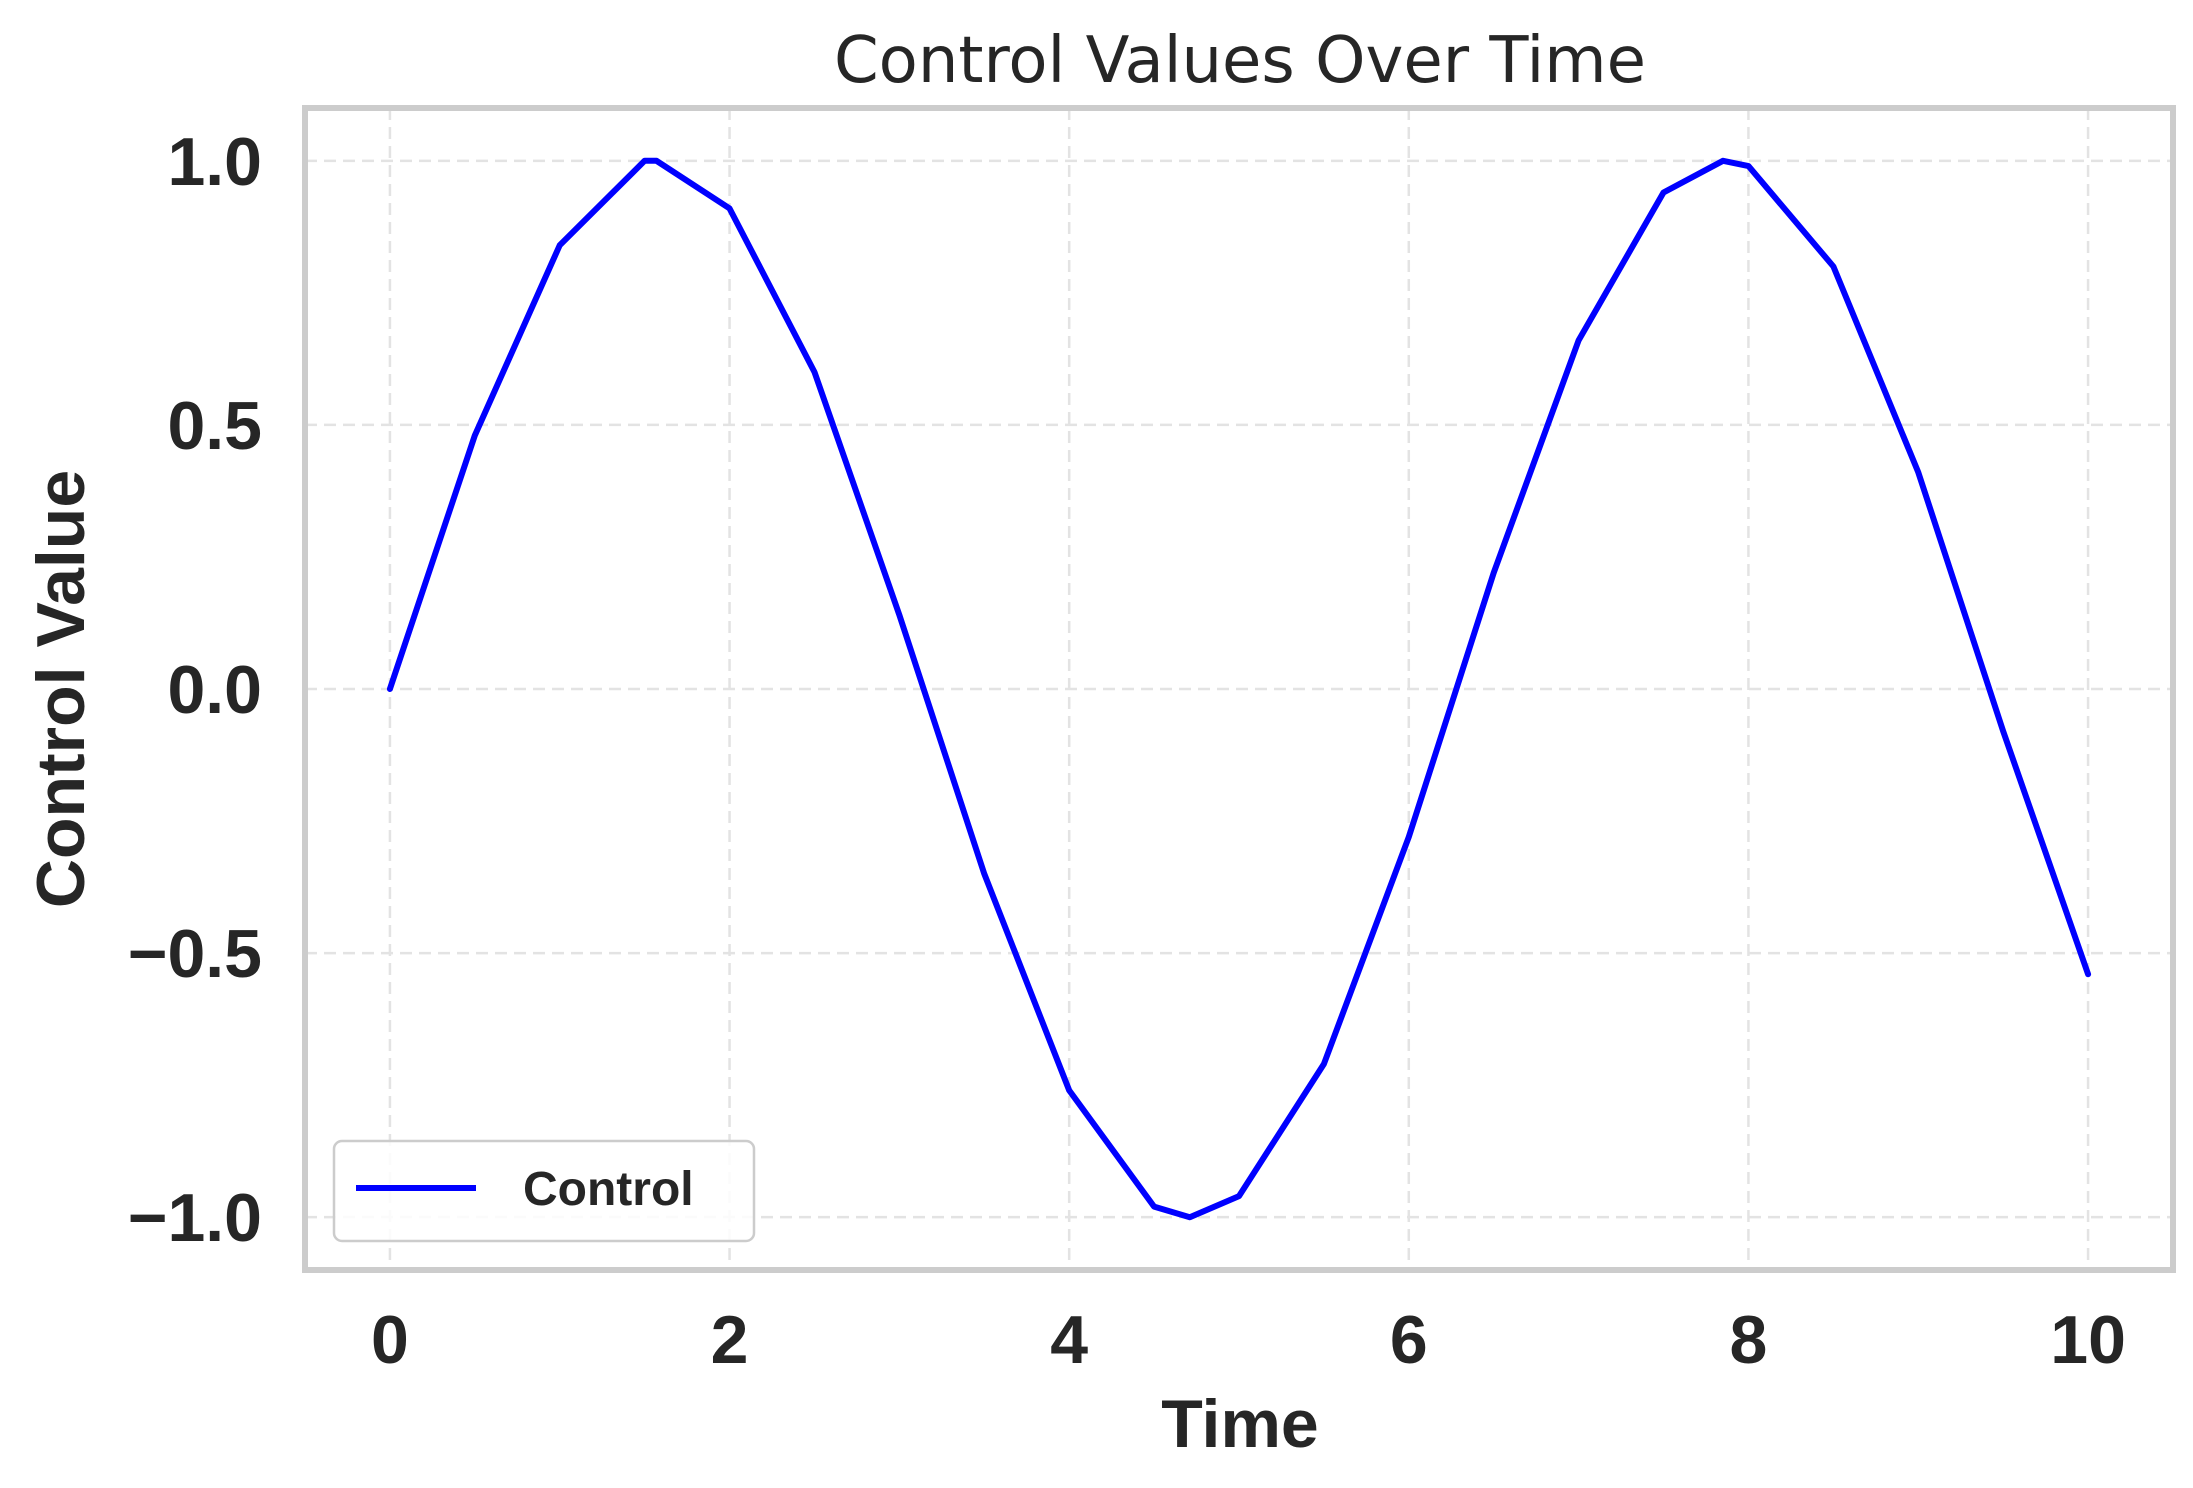 The width and height of the screenshot is (2193, 1488). I want to click on x-tick-labels: 0 2 4 6 8 10, so click(1248, 1340).